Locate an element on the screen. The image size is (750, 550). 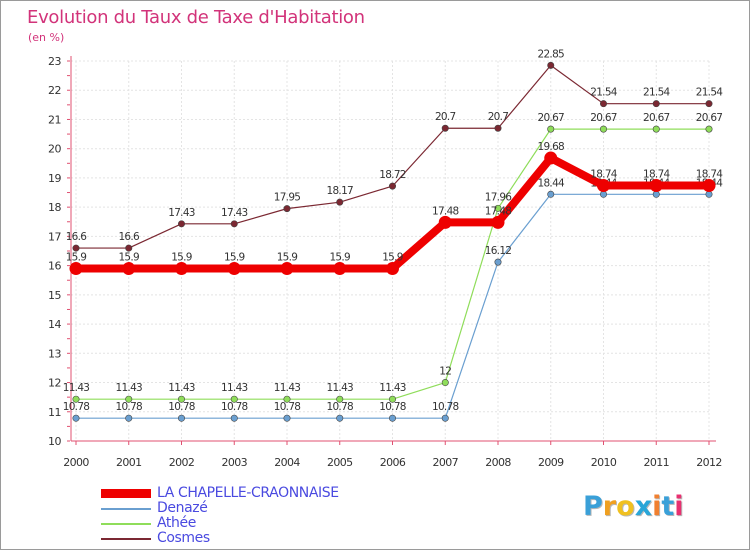
legend-item-denaze: Denazé is located at coordinates (261, 508).